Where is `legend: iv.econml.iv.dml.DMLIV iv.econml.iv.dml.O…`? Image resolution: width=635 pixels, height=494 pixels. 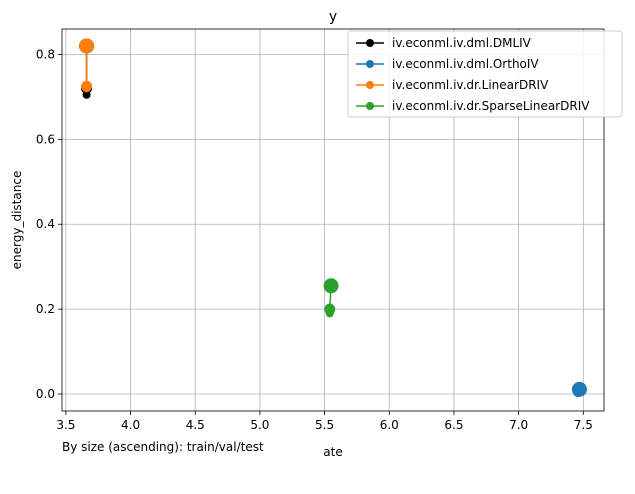
legend: iv.econml.iv.dml.DMLIV iv.econml.iv.dml.O… is located at coordinates (485, 74).